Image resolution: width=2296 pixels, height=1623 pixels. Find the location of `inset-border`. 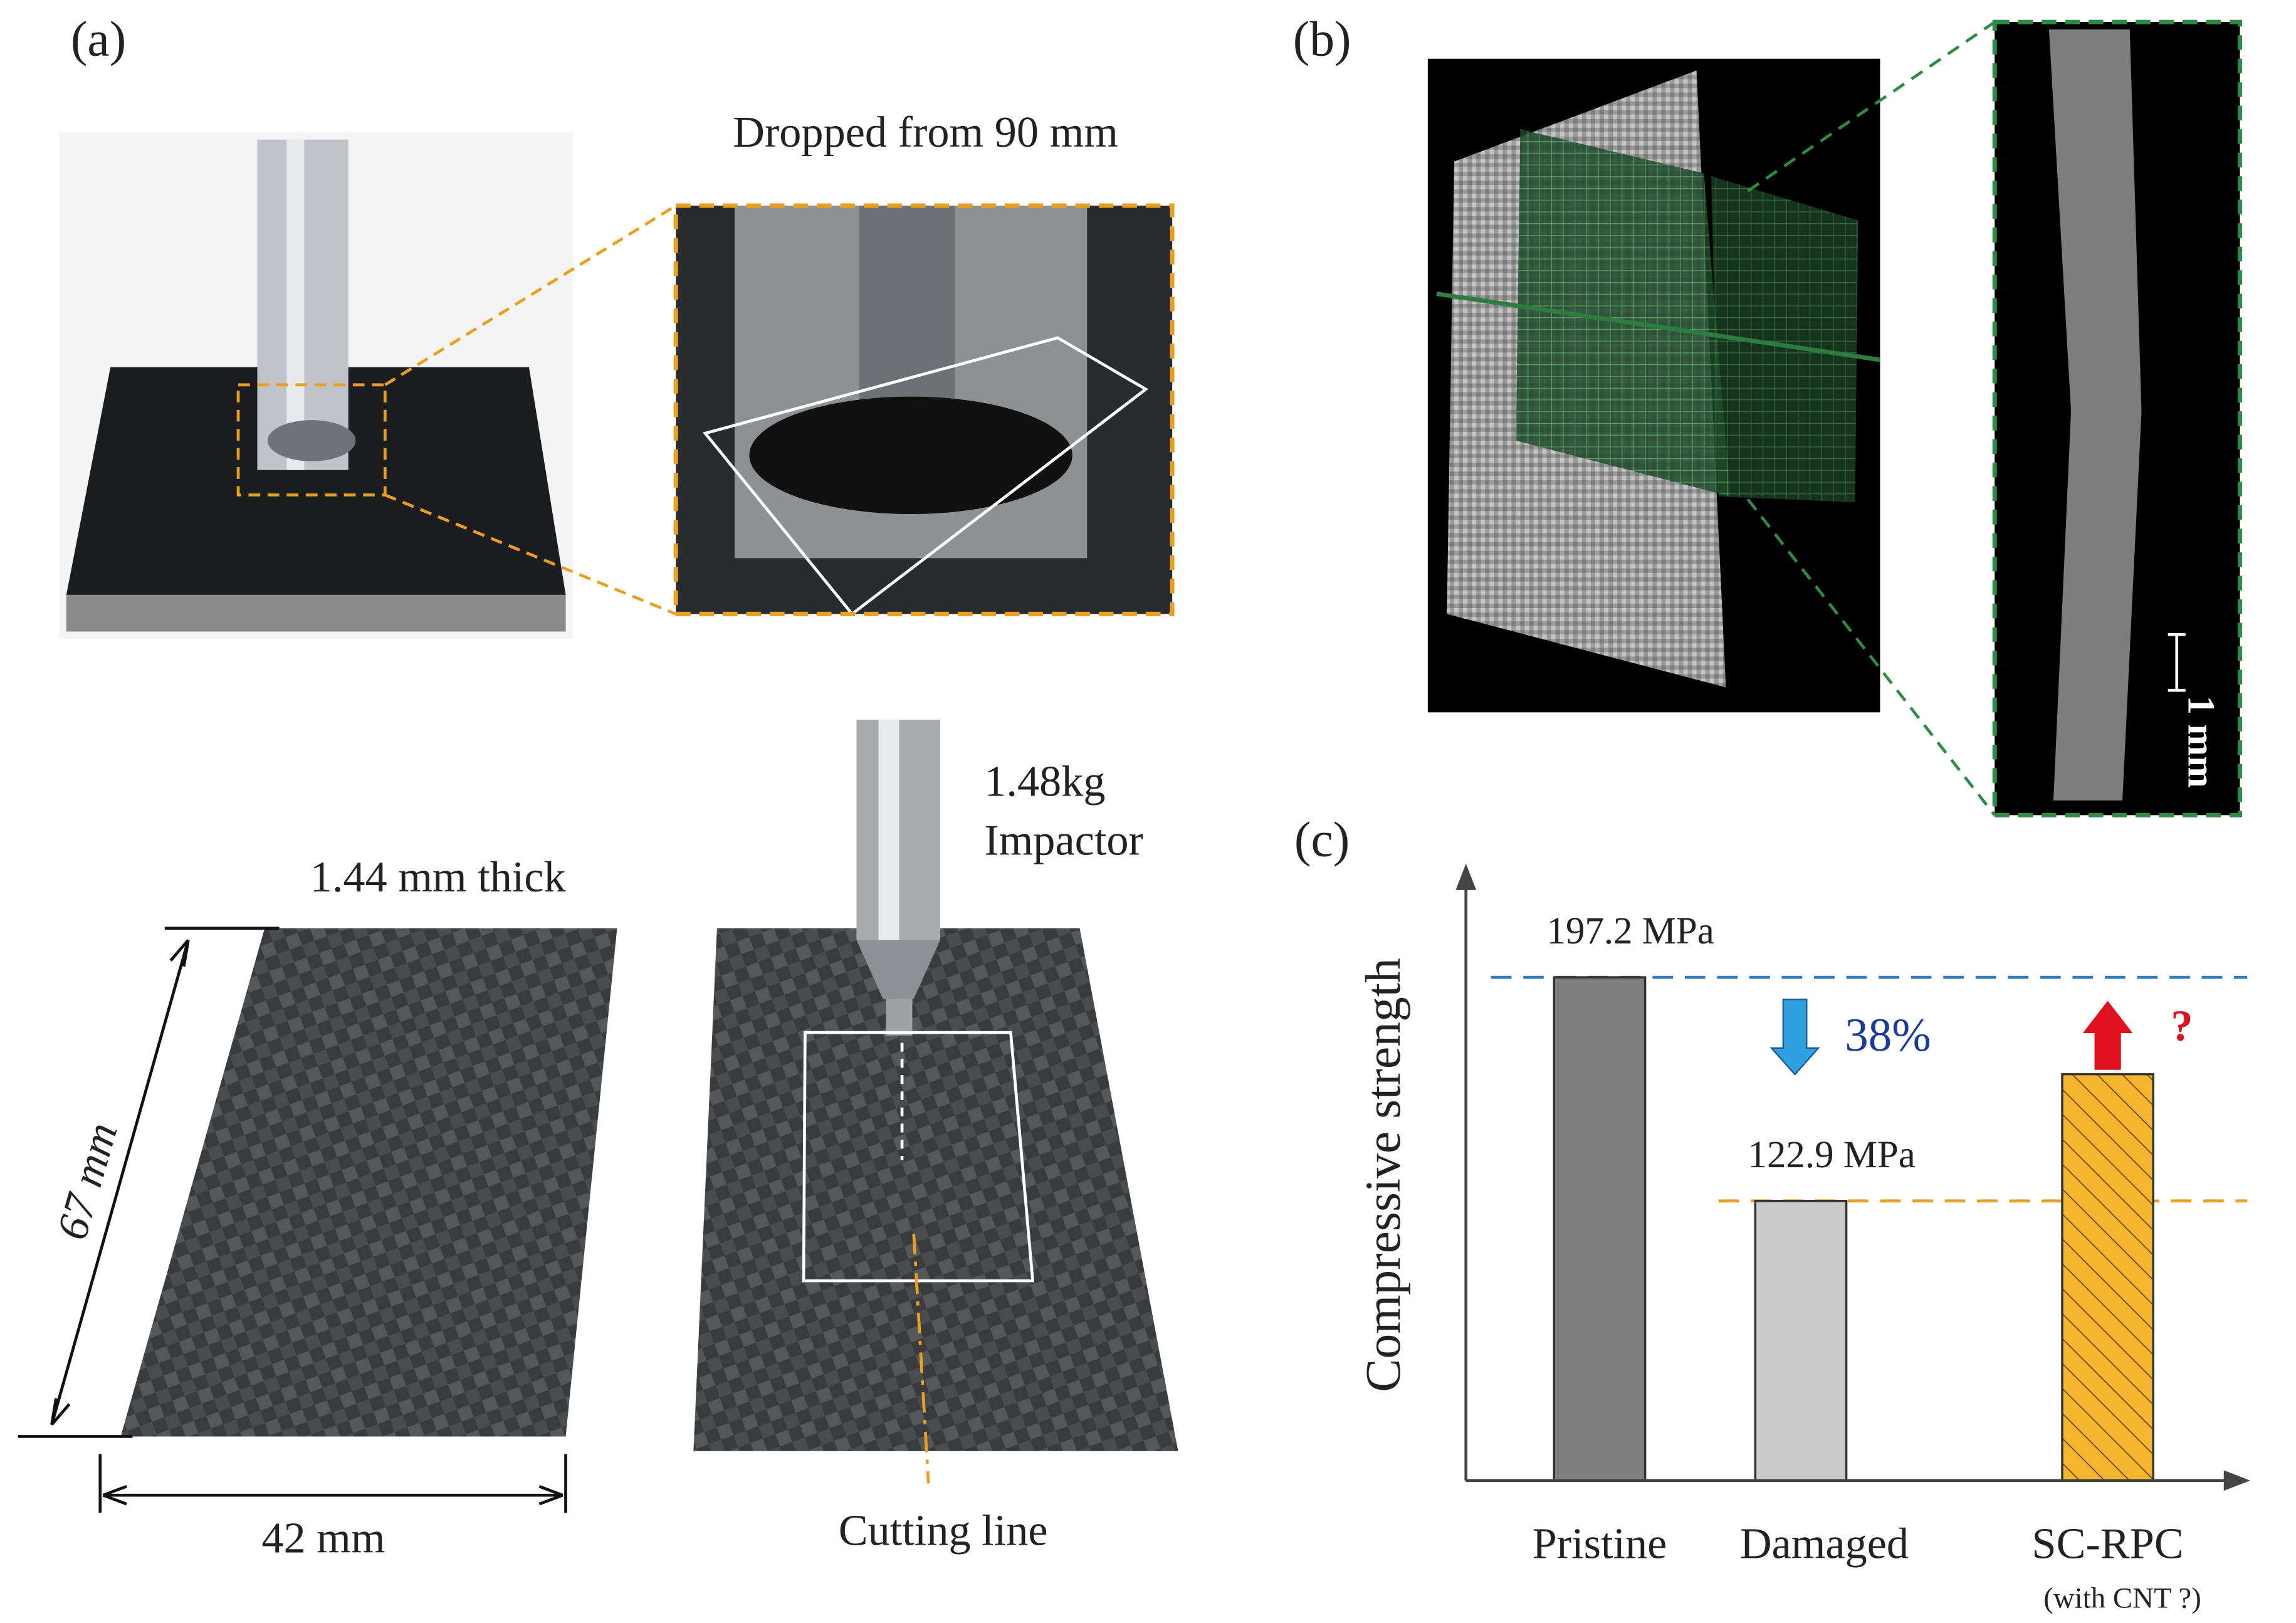

inset-border is located at coordinates (924, 409).